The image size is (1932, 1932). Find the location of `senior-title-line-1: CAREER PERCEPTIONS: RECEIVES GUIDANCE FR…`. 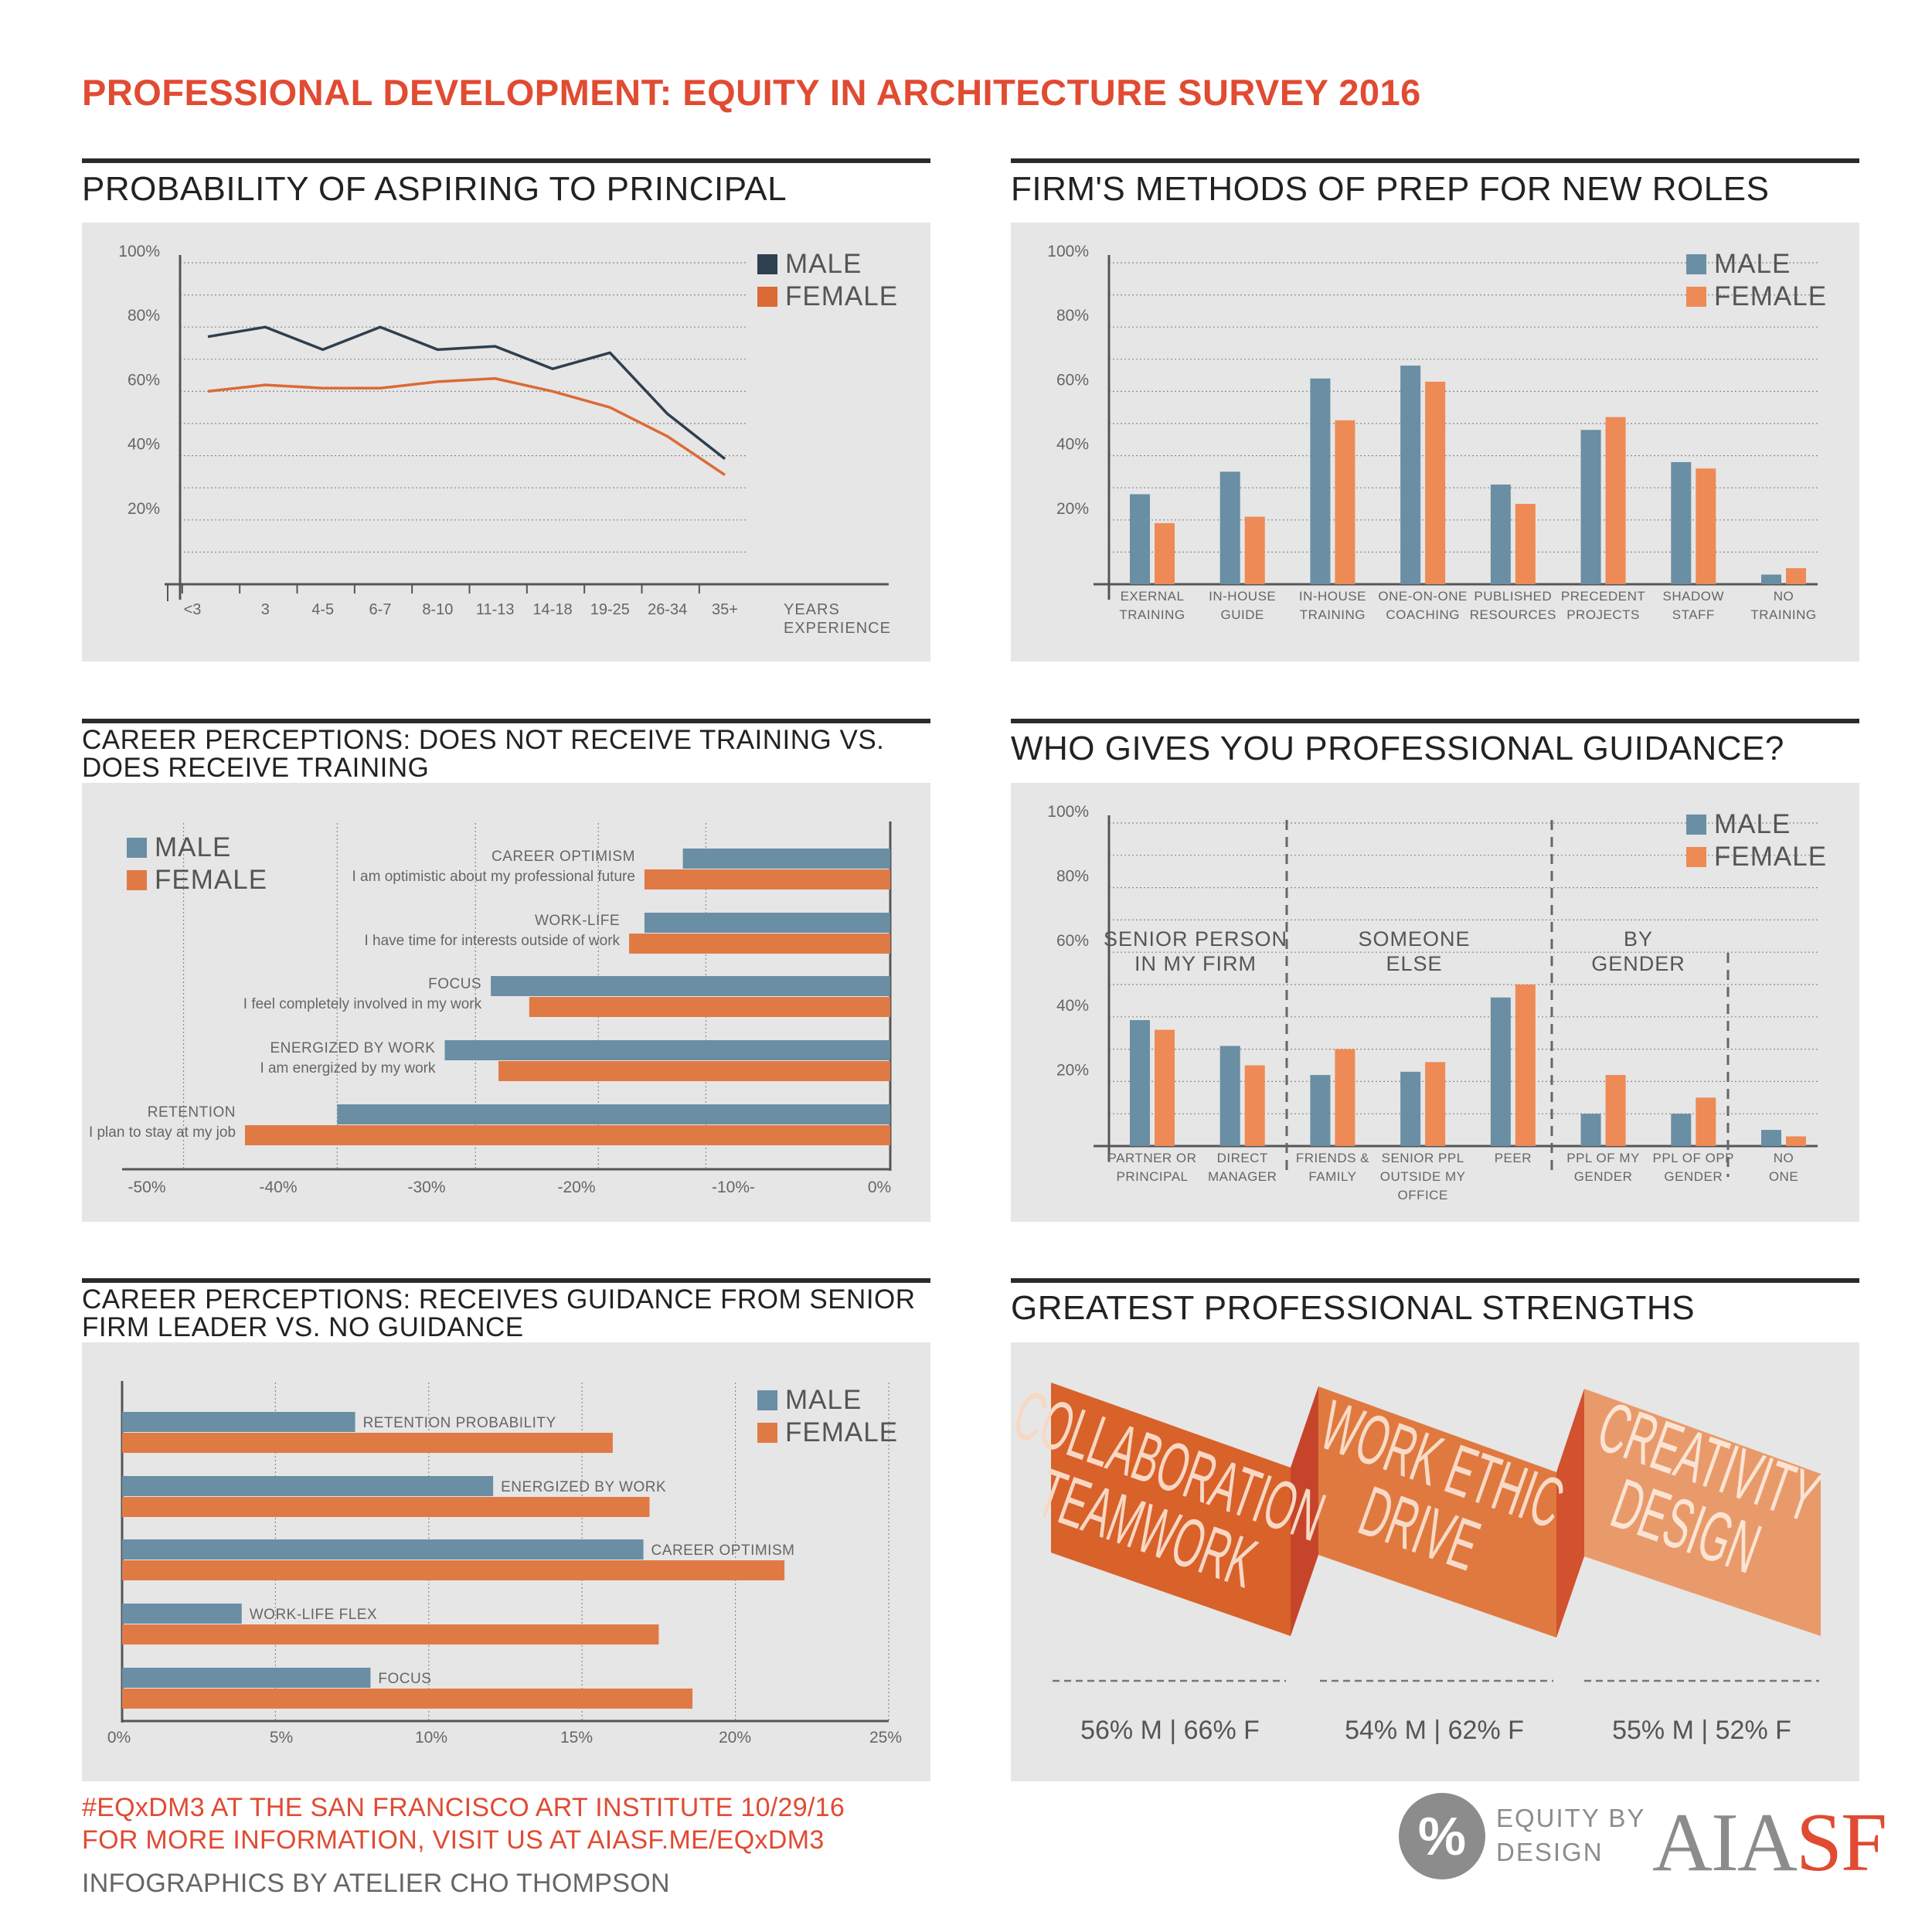

senior-title-line-1: CAREER PERCEPTIONS: RECEIVES GUIDANCE FR… is located at coordinates (499, 1299).